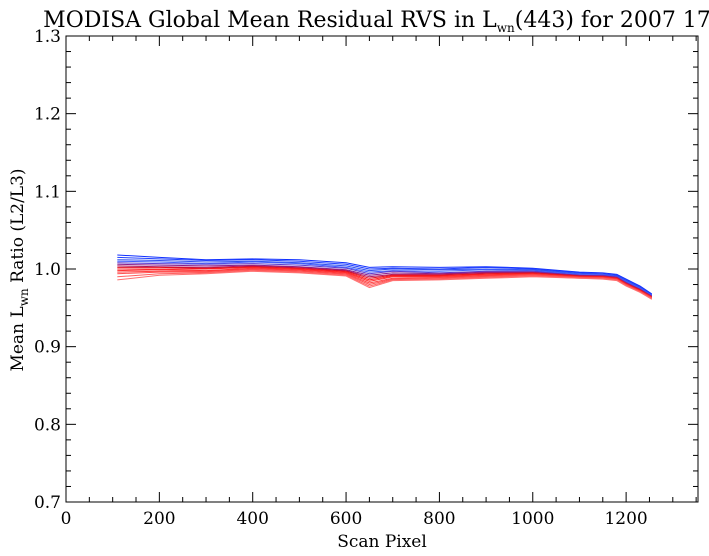 Image resolution: width=709 pixels, height=556 pixels. Describe the element at coordinates (532, 519) in the screenshot. I see `x-tick-label: 1000` at that location.